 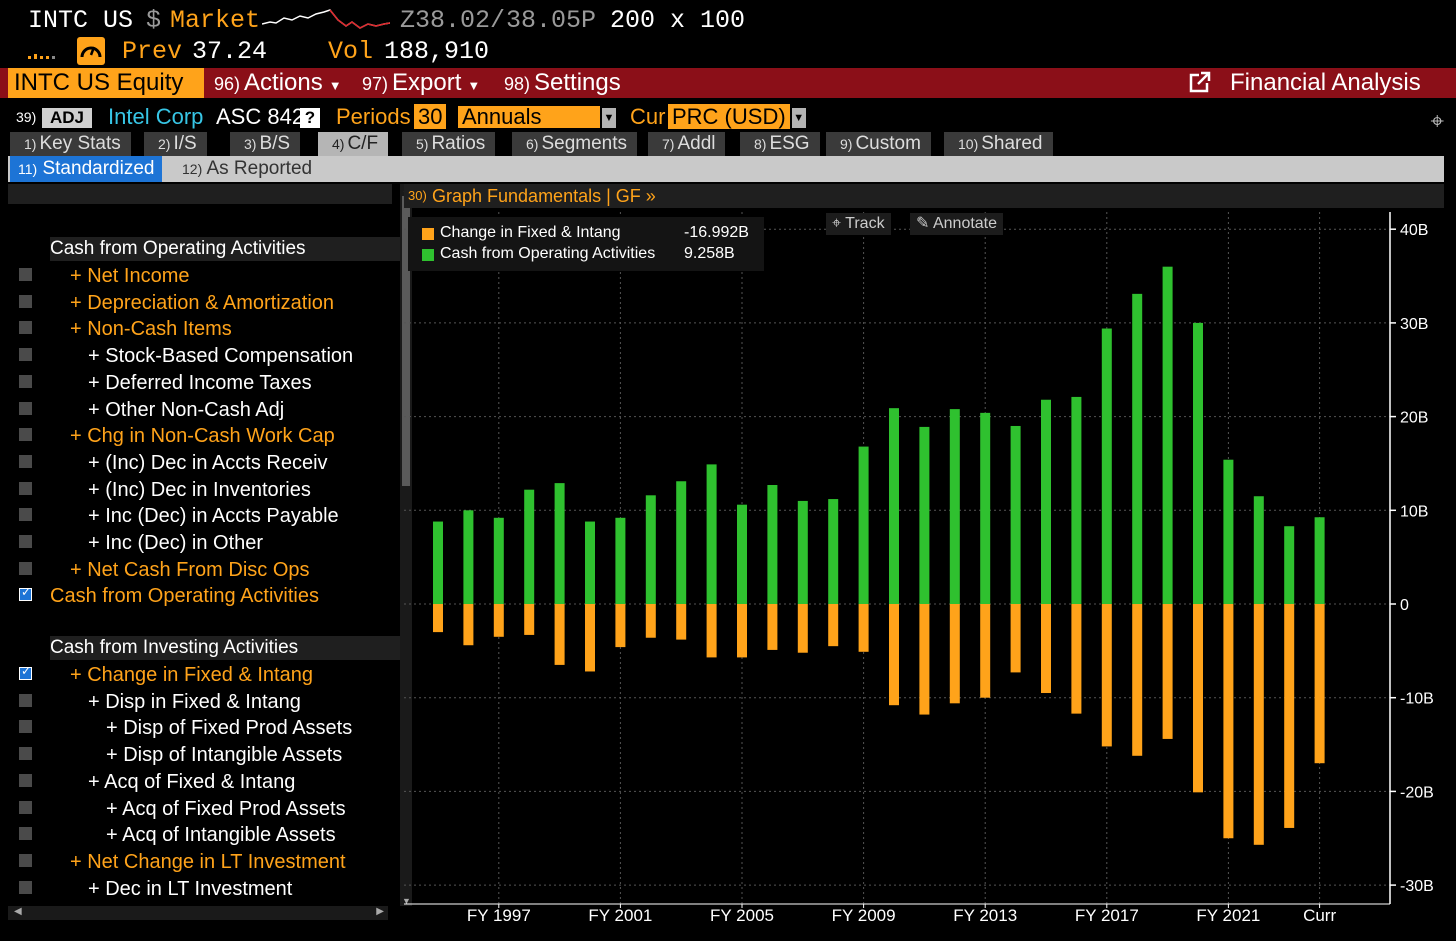 What do you see at coordinates (537, 117) in the screenshot?
I see `period-type-select: Annuals ▼` at bounding box center [537, 117].